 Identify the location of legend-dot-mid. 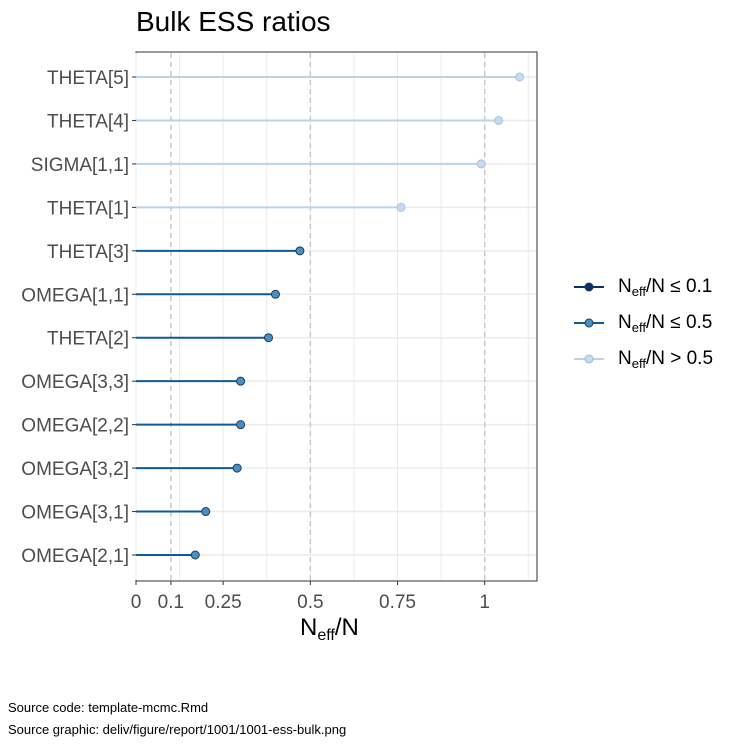
(589, 323).